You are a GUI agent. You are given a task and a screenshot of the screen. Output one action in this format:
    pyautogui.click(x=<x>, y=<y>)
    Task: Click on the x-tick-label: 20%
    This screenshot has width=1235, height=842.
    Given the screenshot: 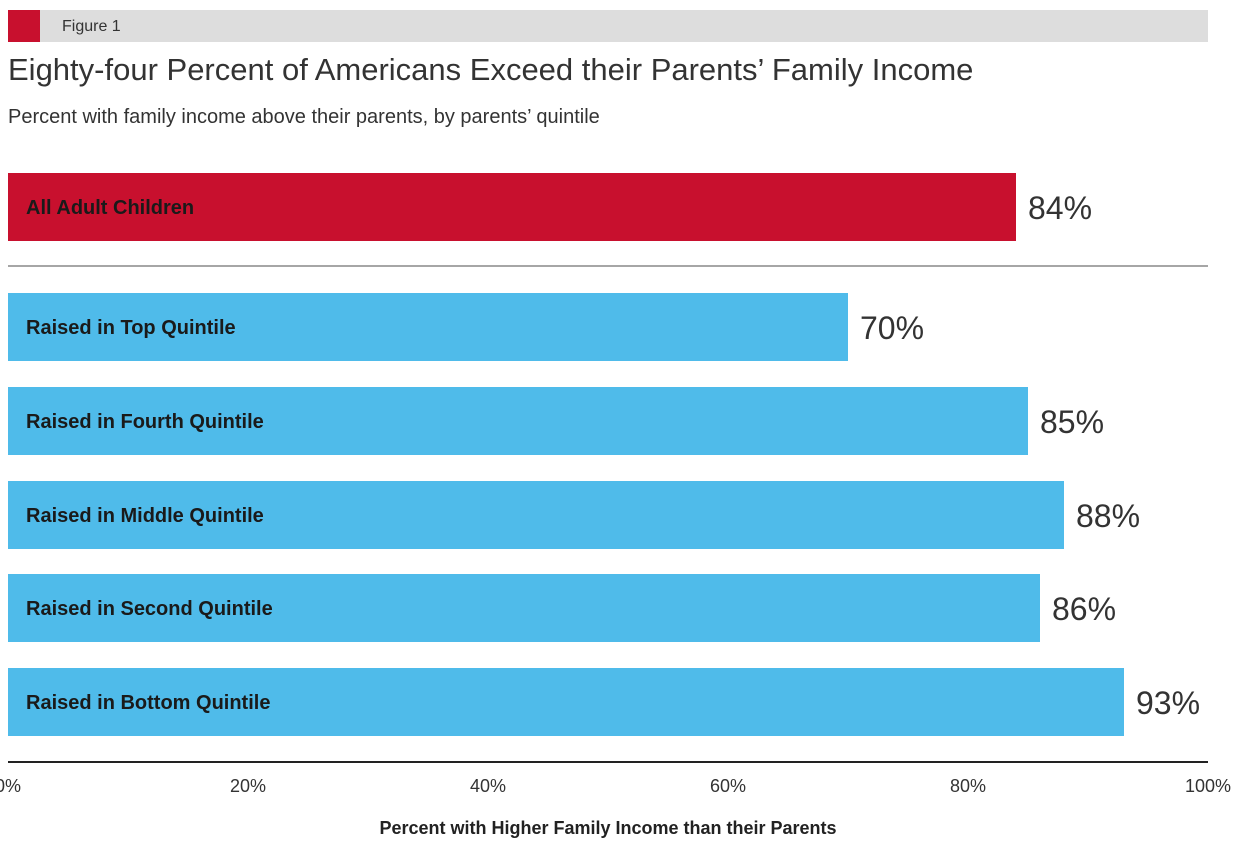 What is the action you would take?
    pyautogui.click(x=248, y=786)
    